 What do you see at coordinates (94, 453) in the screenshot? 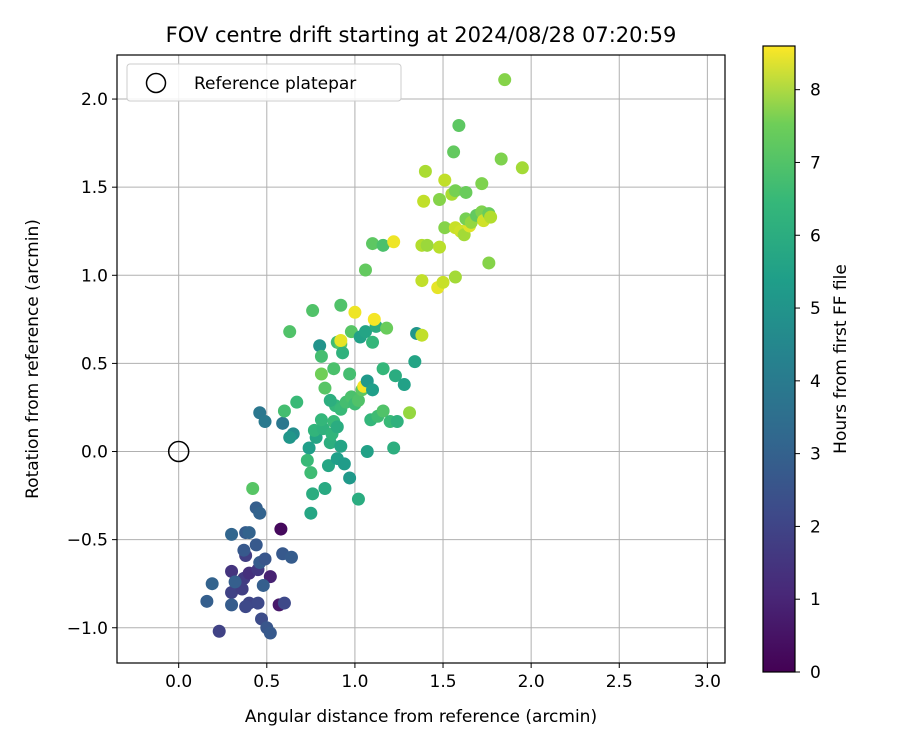
I see `y-tick-label: 0.0` at bounding box center [94, 453].